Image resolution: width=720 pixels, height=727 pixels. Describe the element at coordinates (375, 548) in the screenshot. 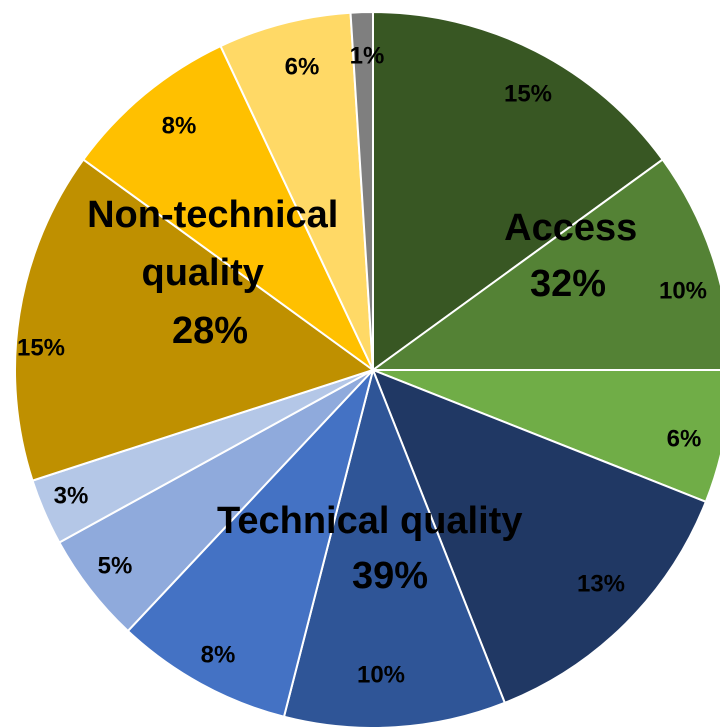

I see `group-label-technical-quality: Technical quality 39%` at that location.